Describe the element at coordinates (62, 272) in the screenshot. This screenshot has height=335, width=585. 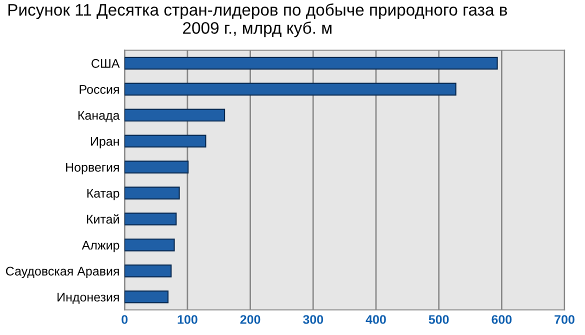
I see `y-tick-label: Саудовская Аравия` at that location.